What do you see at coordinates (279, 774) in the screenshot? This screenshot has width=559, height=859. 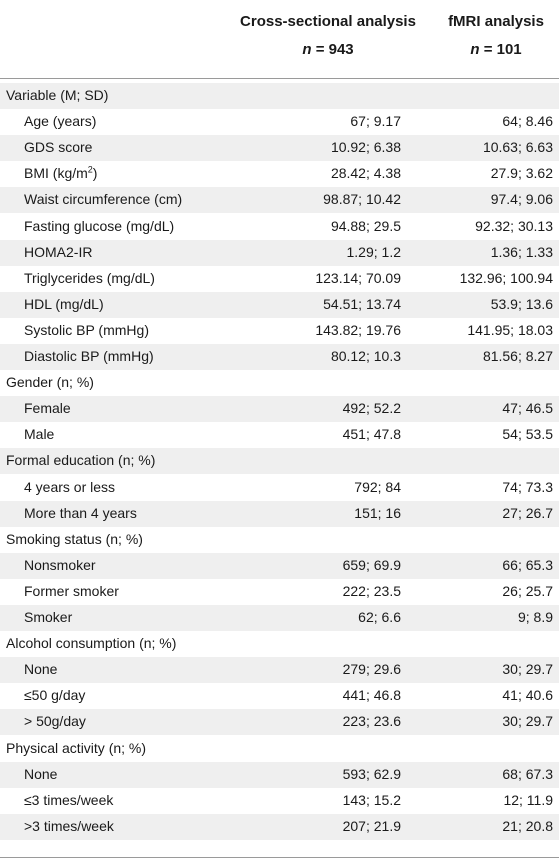 I see `table-row: None 593; 62.9 68; 67.3` at bounding box center [279, 774].